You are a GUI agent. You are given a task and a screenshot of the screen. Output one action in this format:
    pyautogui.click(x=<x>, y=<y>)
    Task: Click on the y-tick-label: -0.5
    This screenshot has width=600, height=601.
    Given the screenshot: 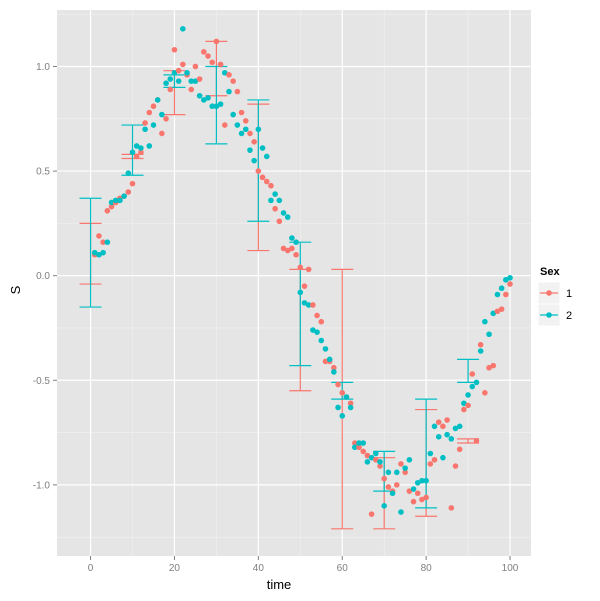 What is the action you would take?
    pyautogui.click(x=42, y=381)
    